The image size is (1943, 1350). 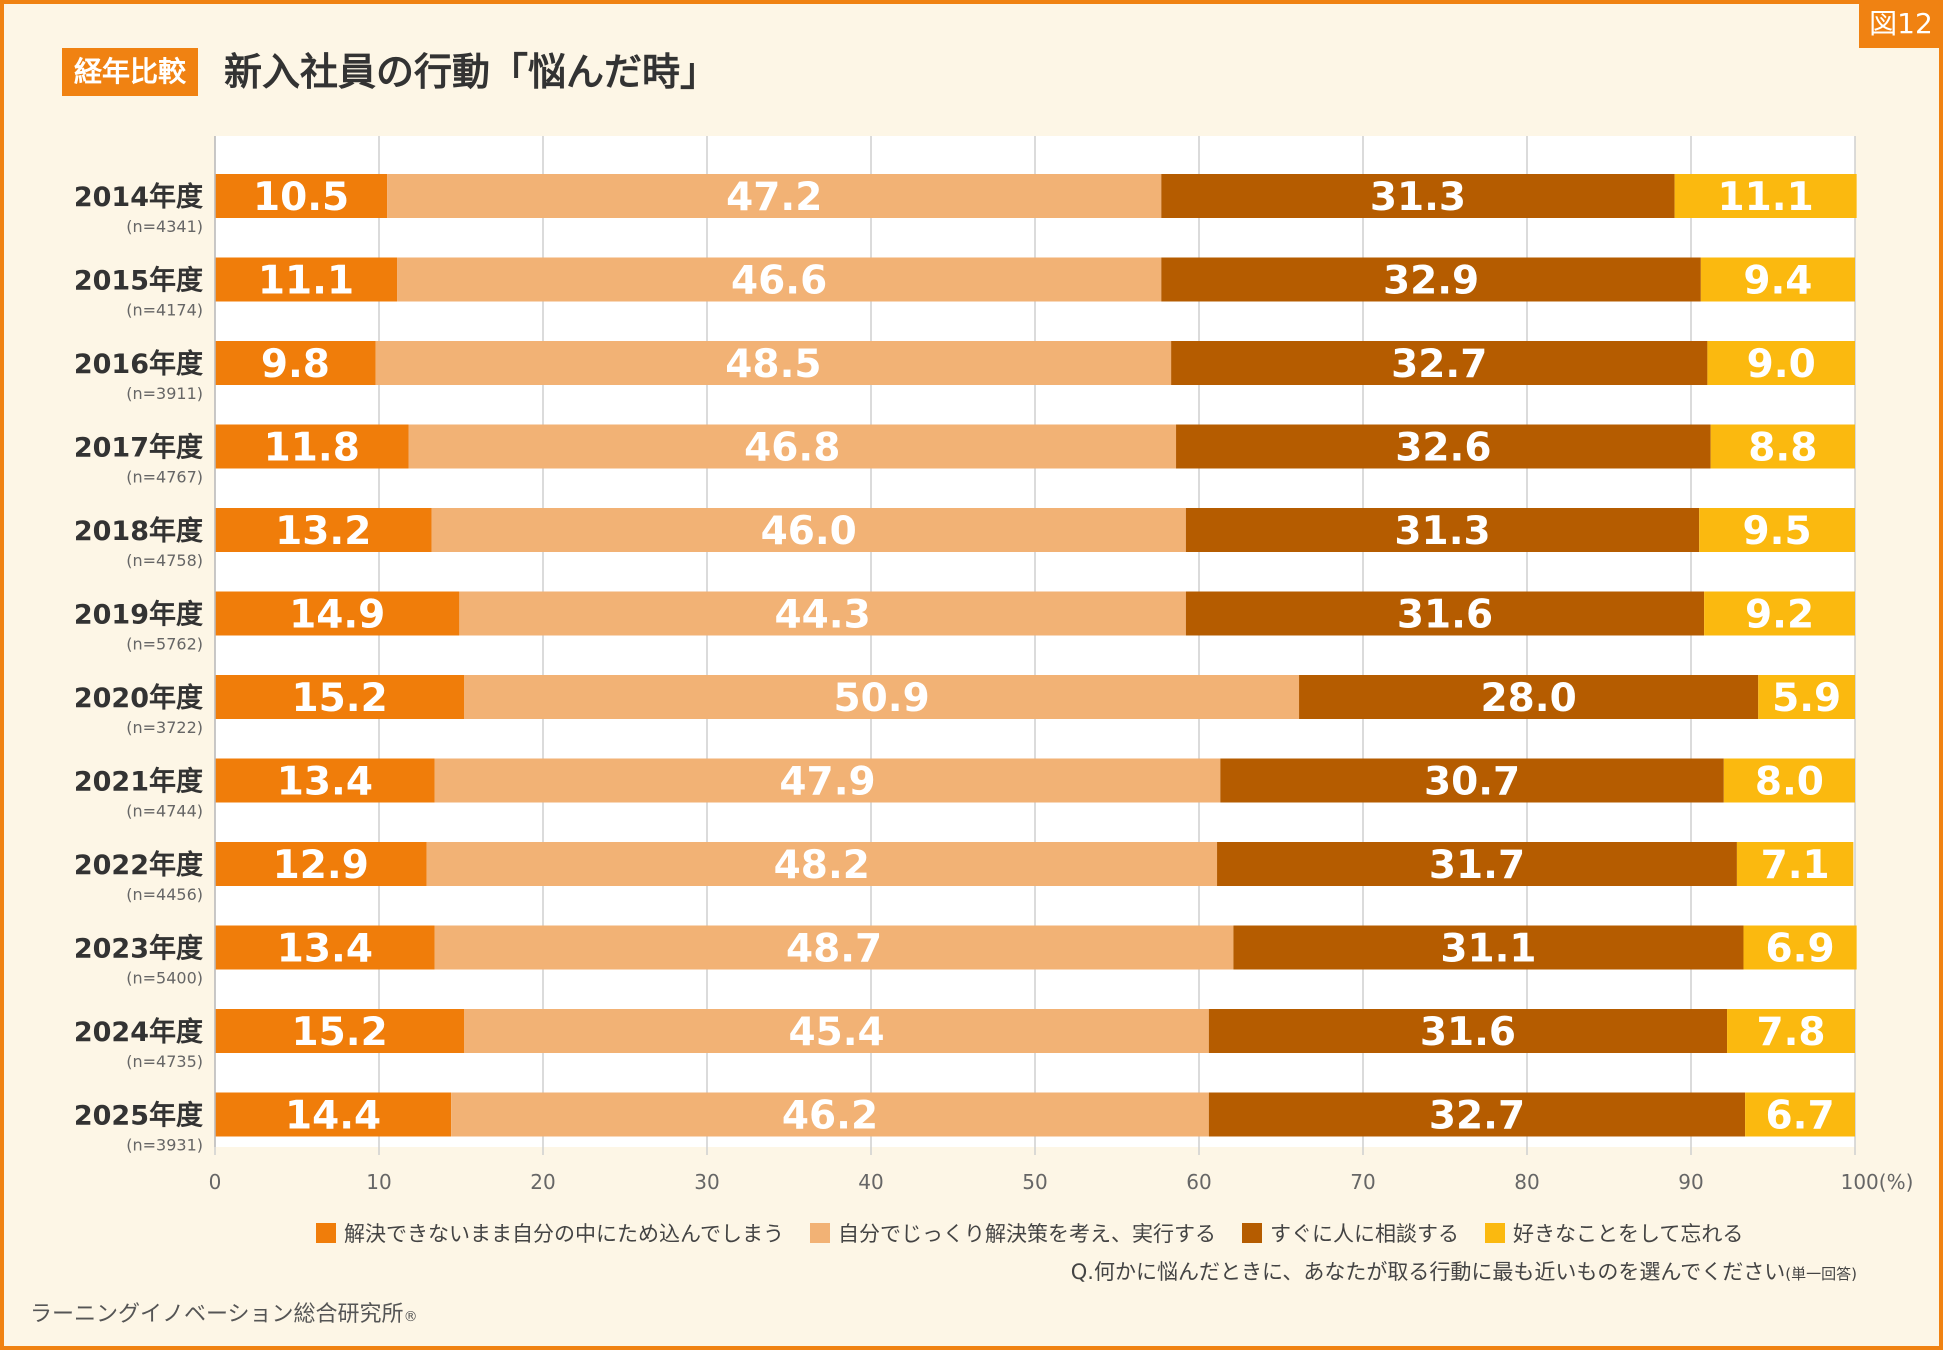 What do you see at coordinates (410, 1317) in the screenshot?
I see `registered-mark: ®` at bounding box center [410, 1317].